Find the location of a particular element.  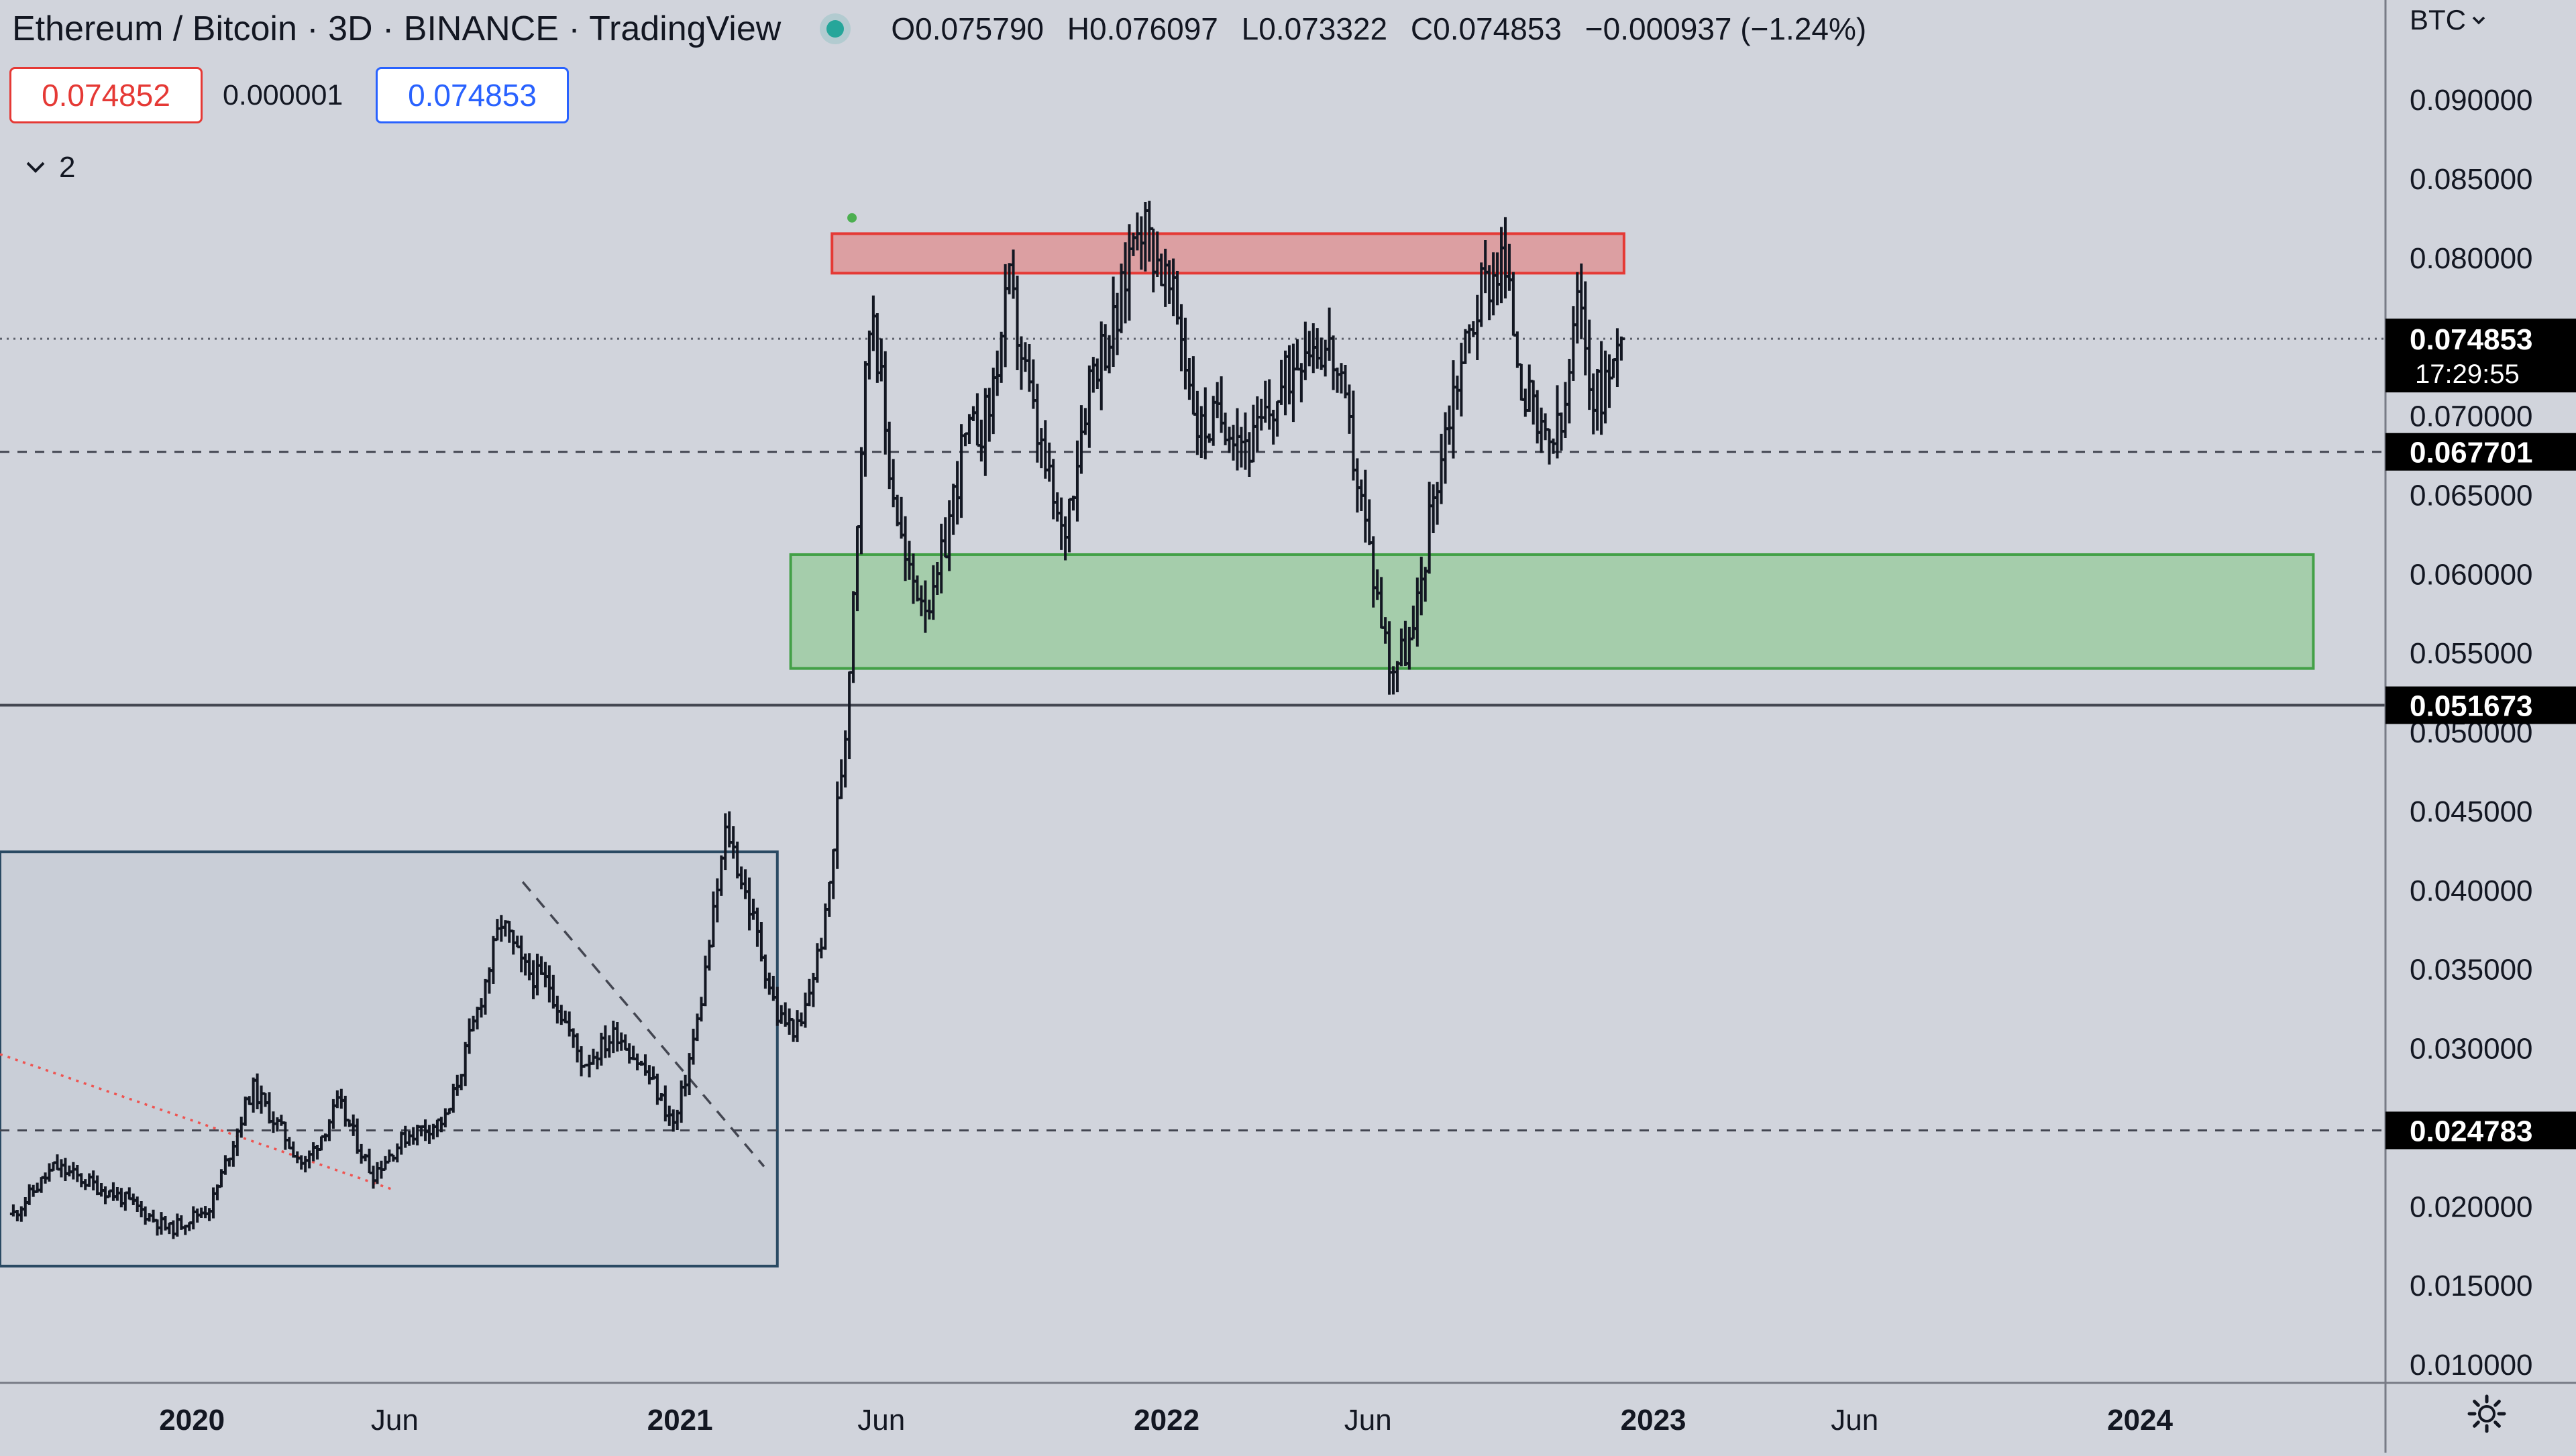

level-label: 0.024783 is located at coordinates (2471, 1131).